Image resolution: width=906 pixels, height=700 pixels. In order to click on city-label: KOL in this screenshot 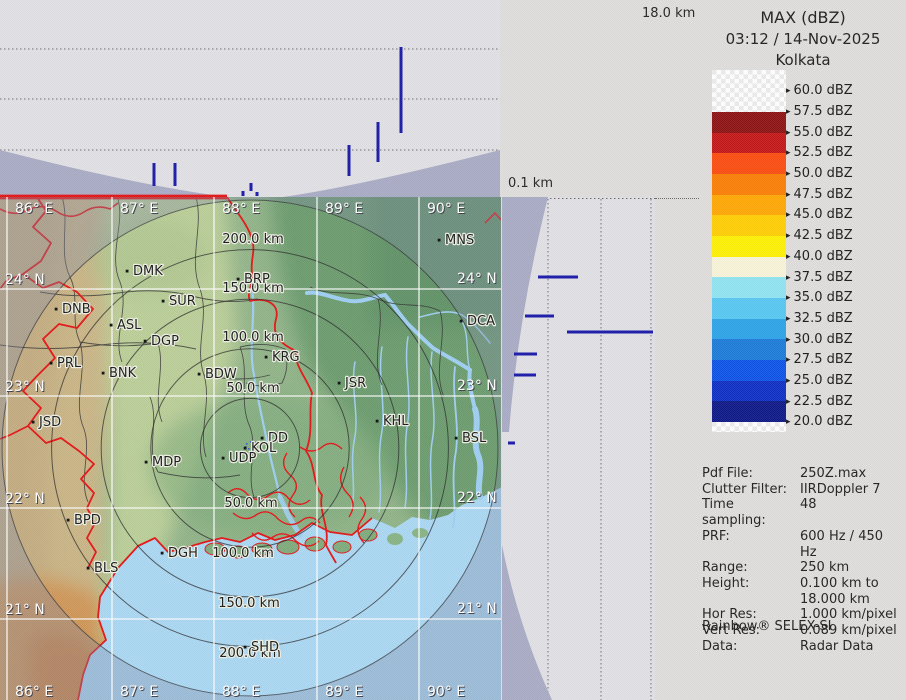, I will do `click(264, 448)`.